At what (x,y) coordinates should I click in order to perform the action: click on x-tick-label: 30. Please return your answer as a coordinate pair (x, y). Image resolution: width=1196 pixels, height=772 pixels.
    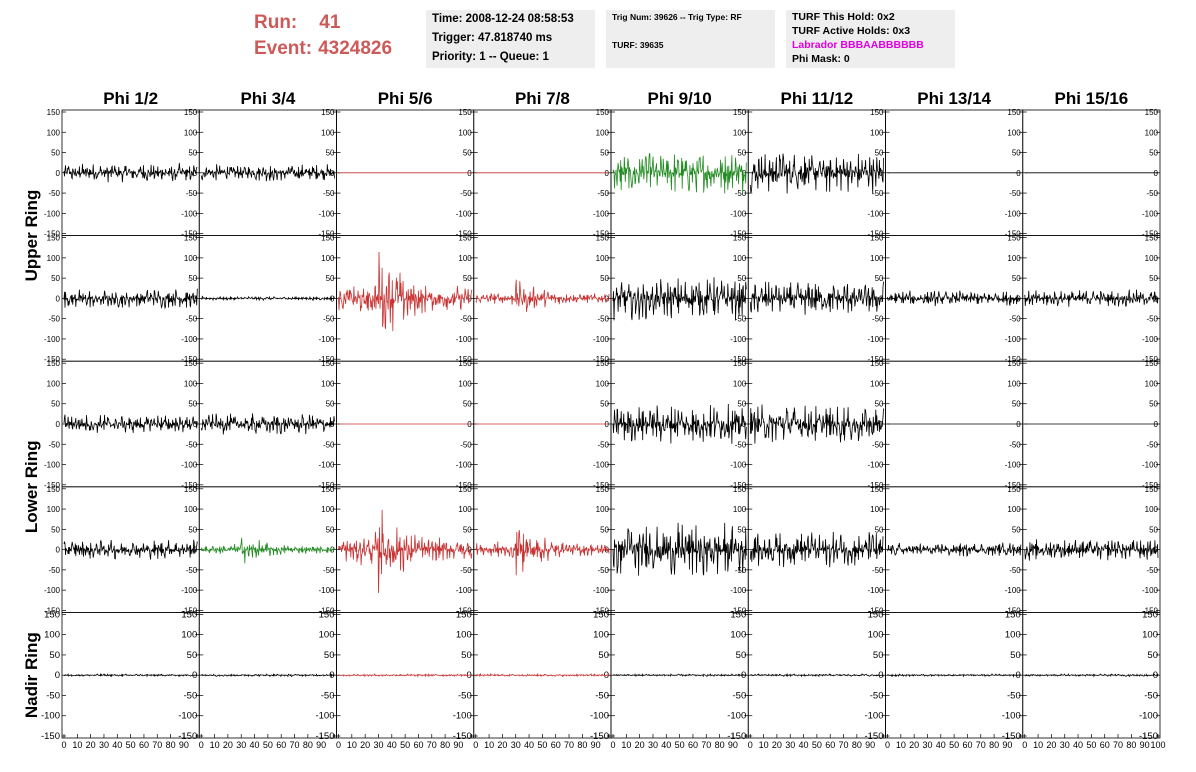
    Looking at the image, I should click on (927, 745).